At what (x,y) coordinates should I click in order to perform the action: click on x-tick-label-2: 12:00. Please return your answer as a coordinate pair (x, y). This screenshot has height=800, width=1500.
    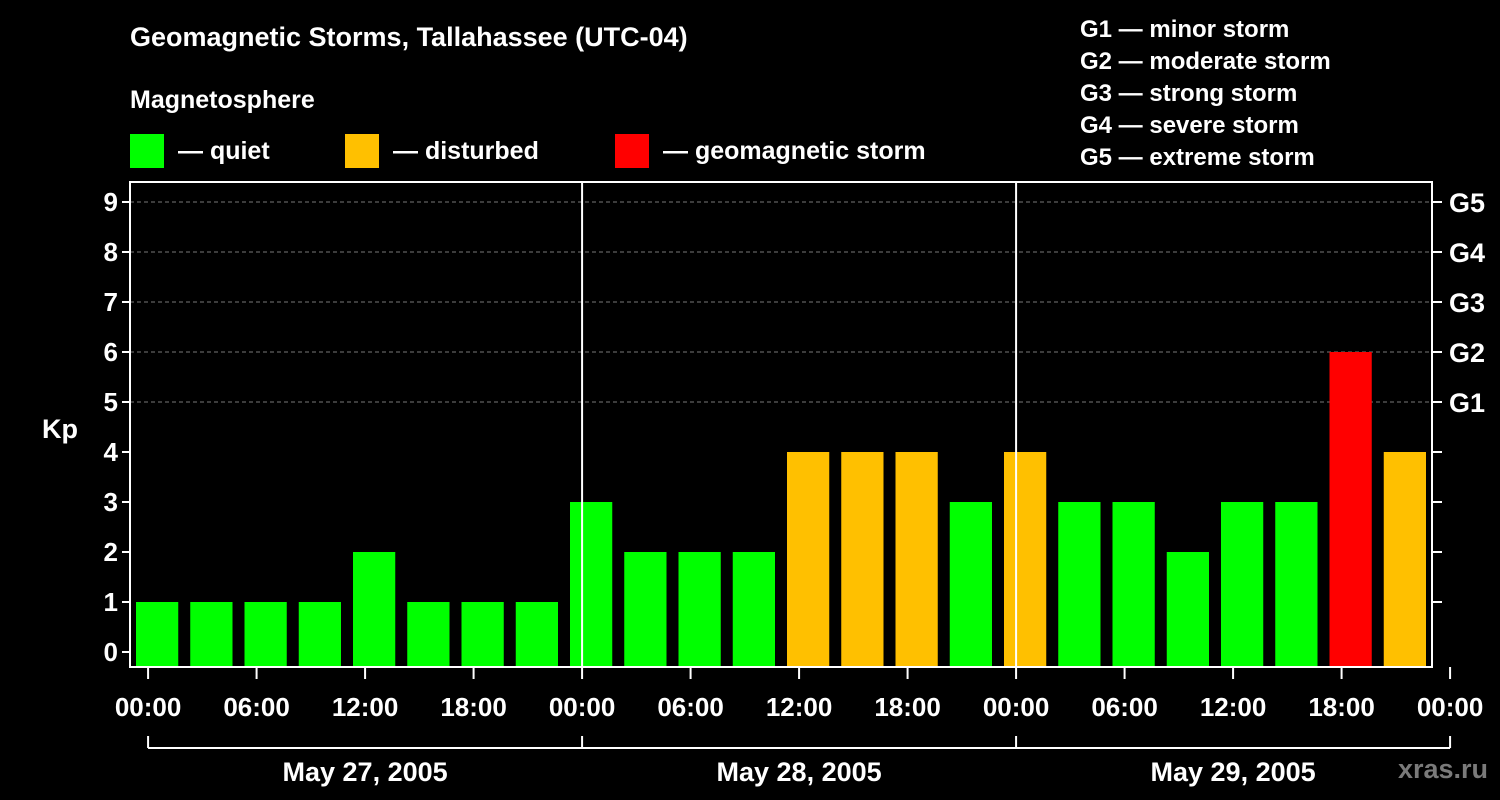
    Looking at the image, I should click on (365, 707).